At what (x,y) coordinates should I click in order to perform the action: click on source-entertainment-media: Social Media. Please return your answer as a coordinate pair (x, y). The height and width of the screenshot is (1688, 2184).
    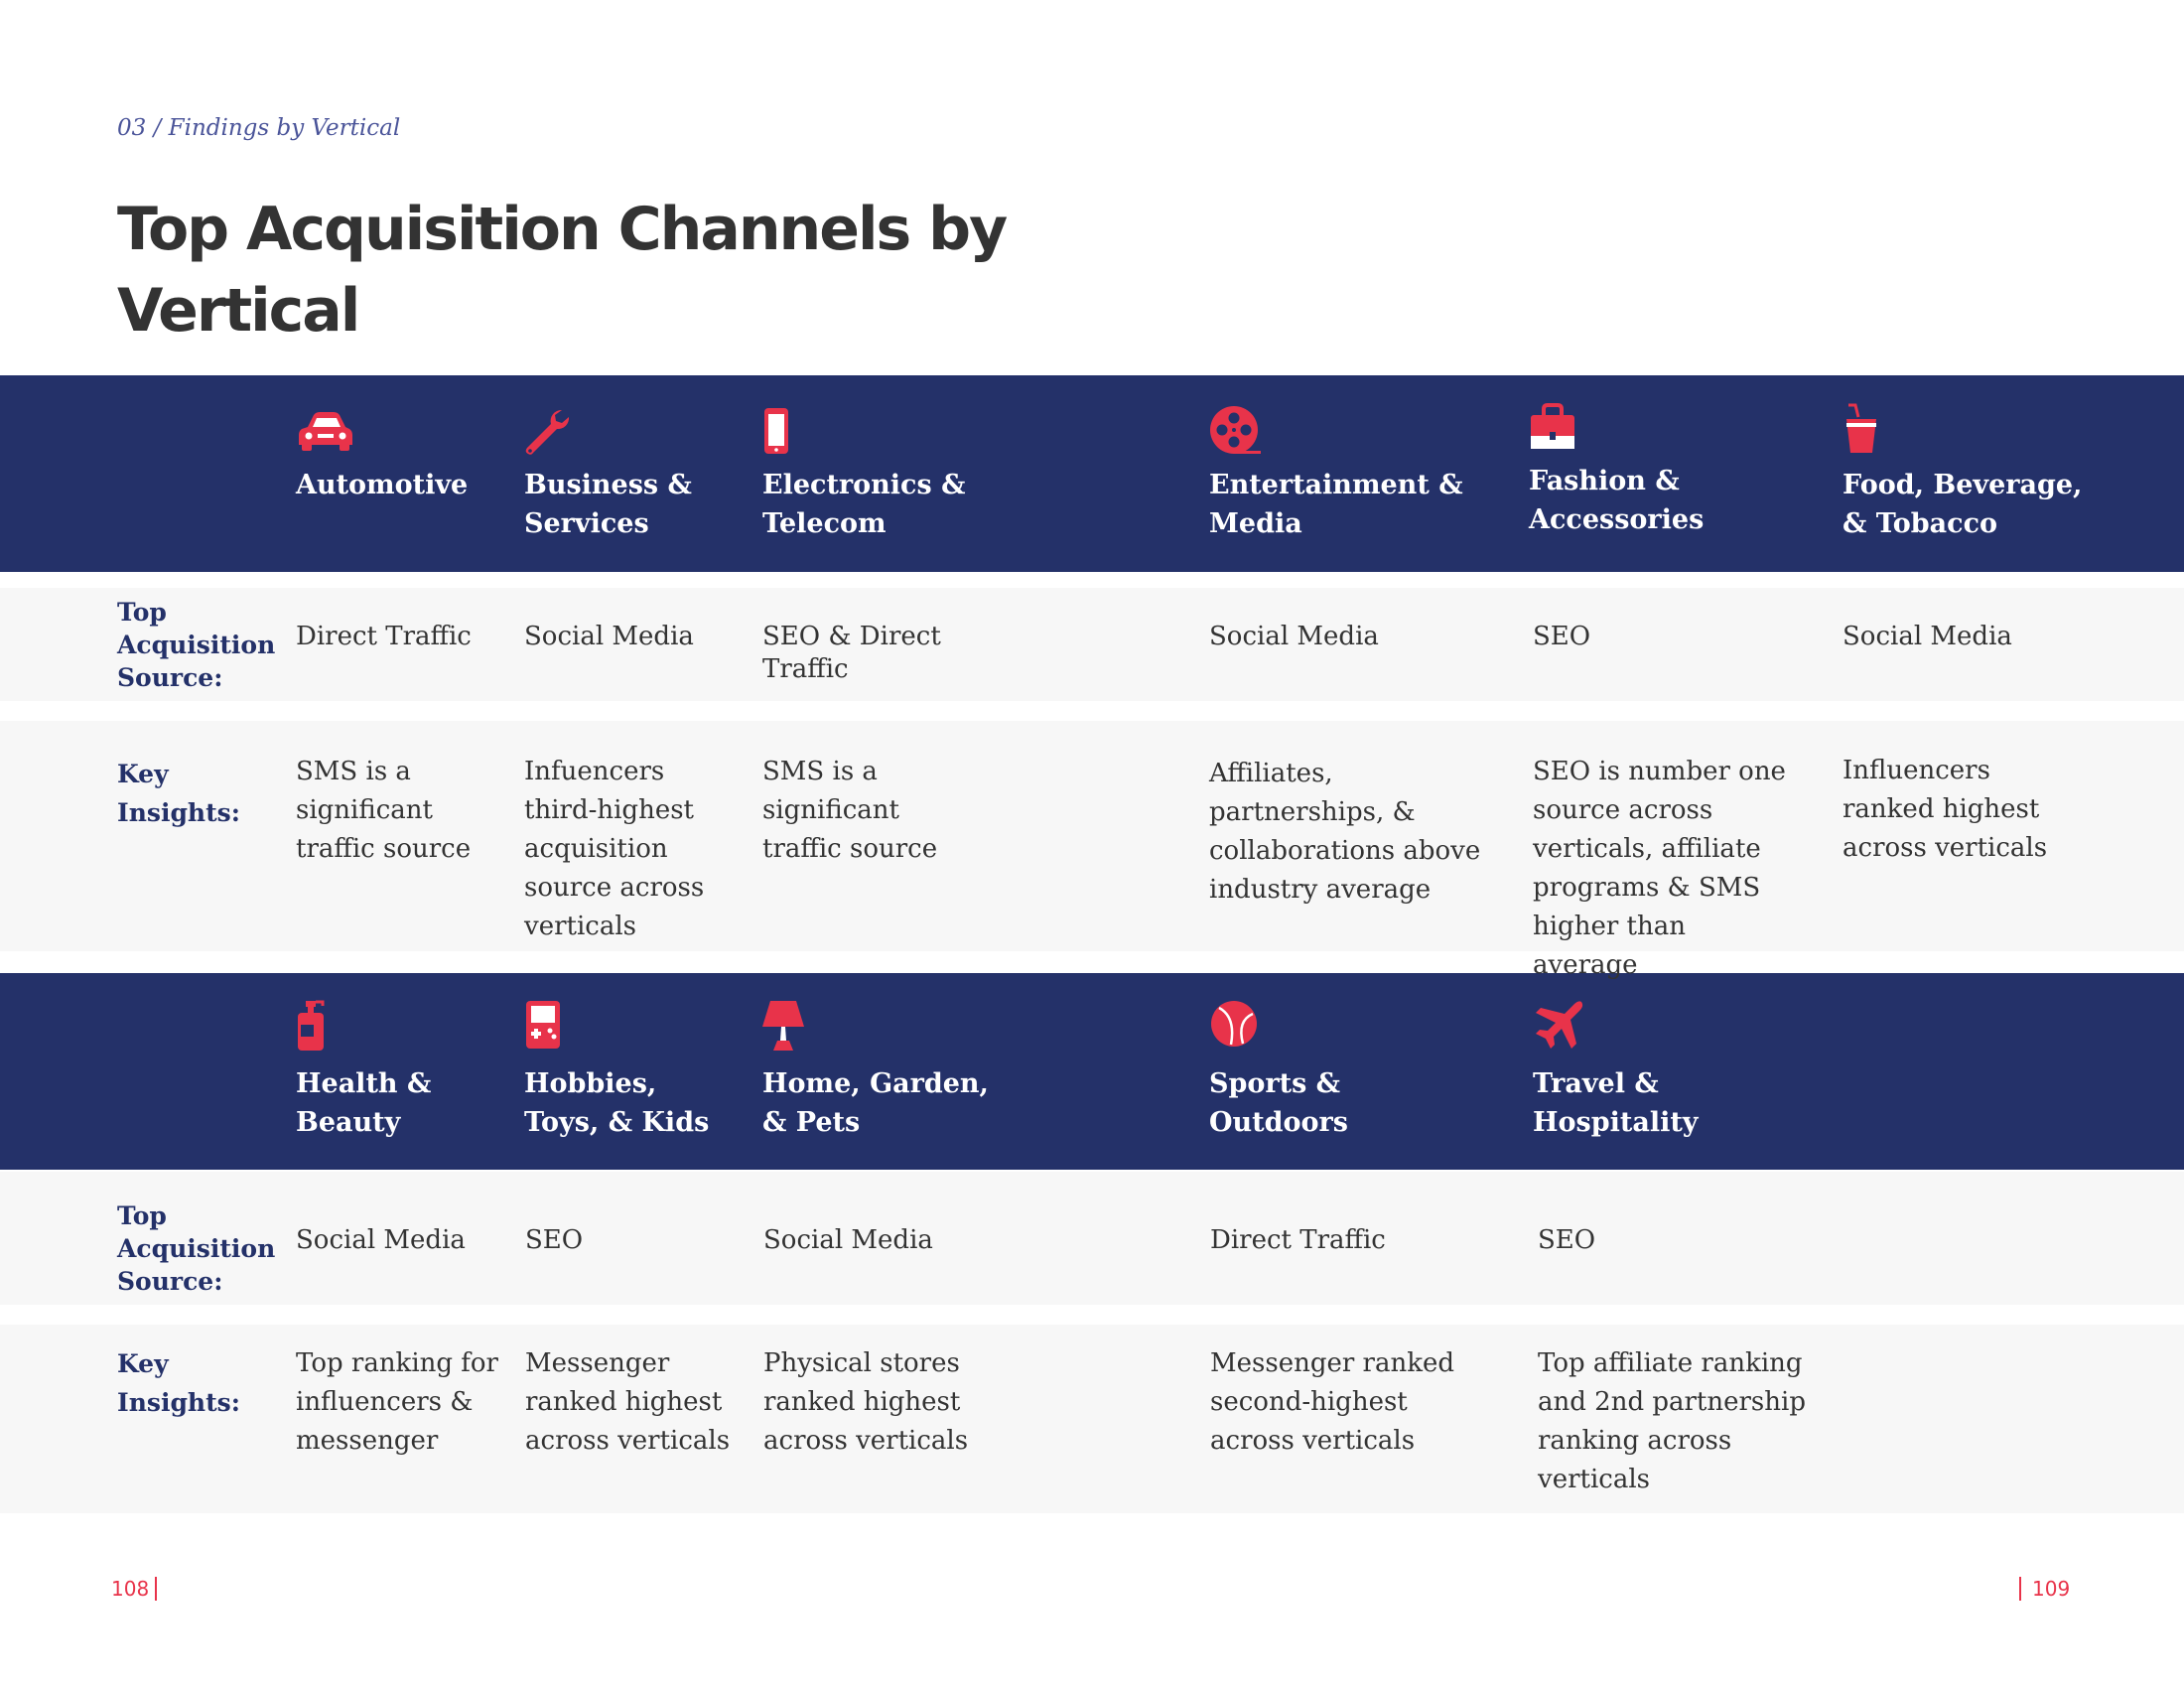
    Looking at the image, I should click on (1294, 636).